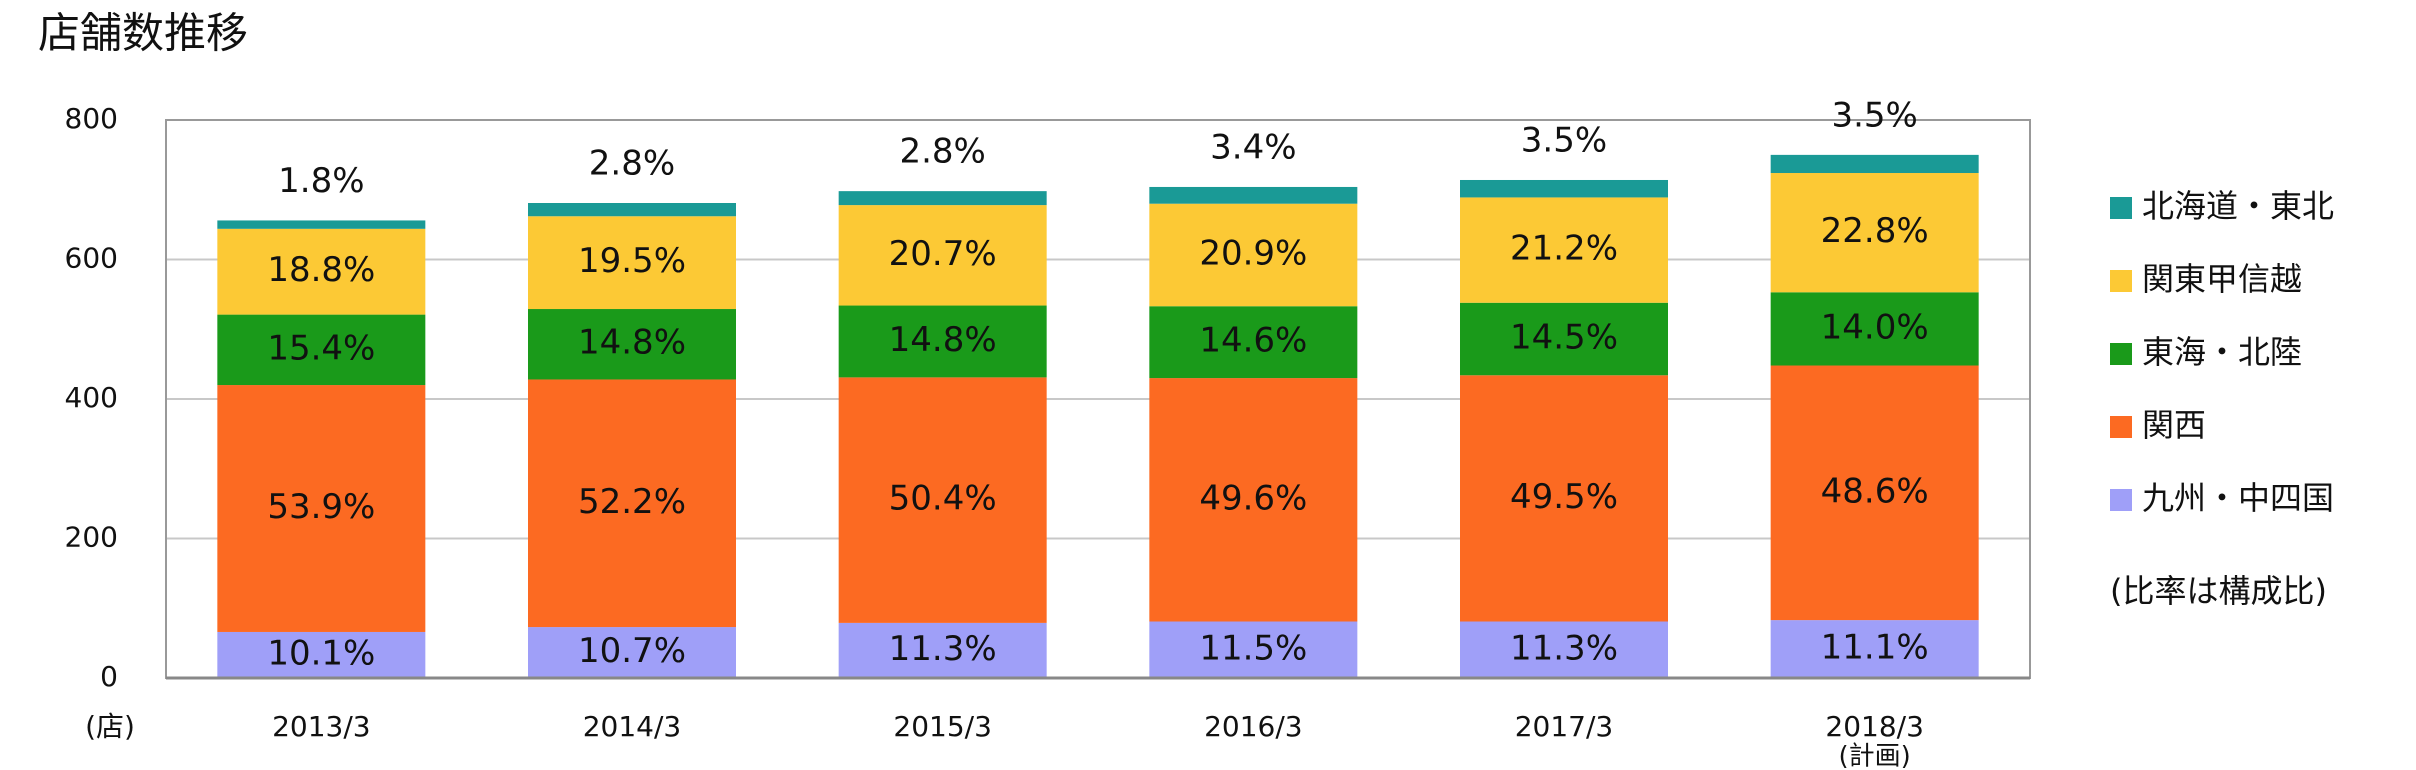 The height and width of the screenshot is (770, 2416). Describe the element at coordinates (1874, 726) in the screenshot. I see `x-tick-label: 2018/3` at that location.